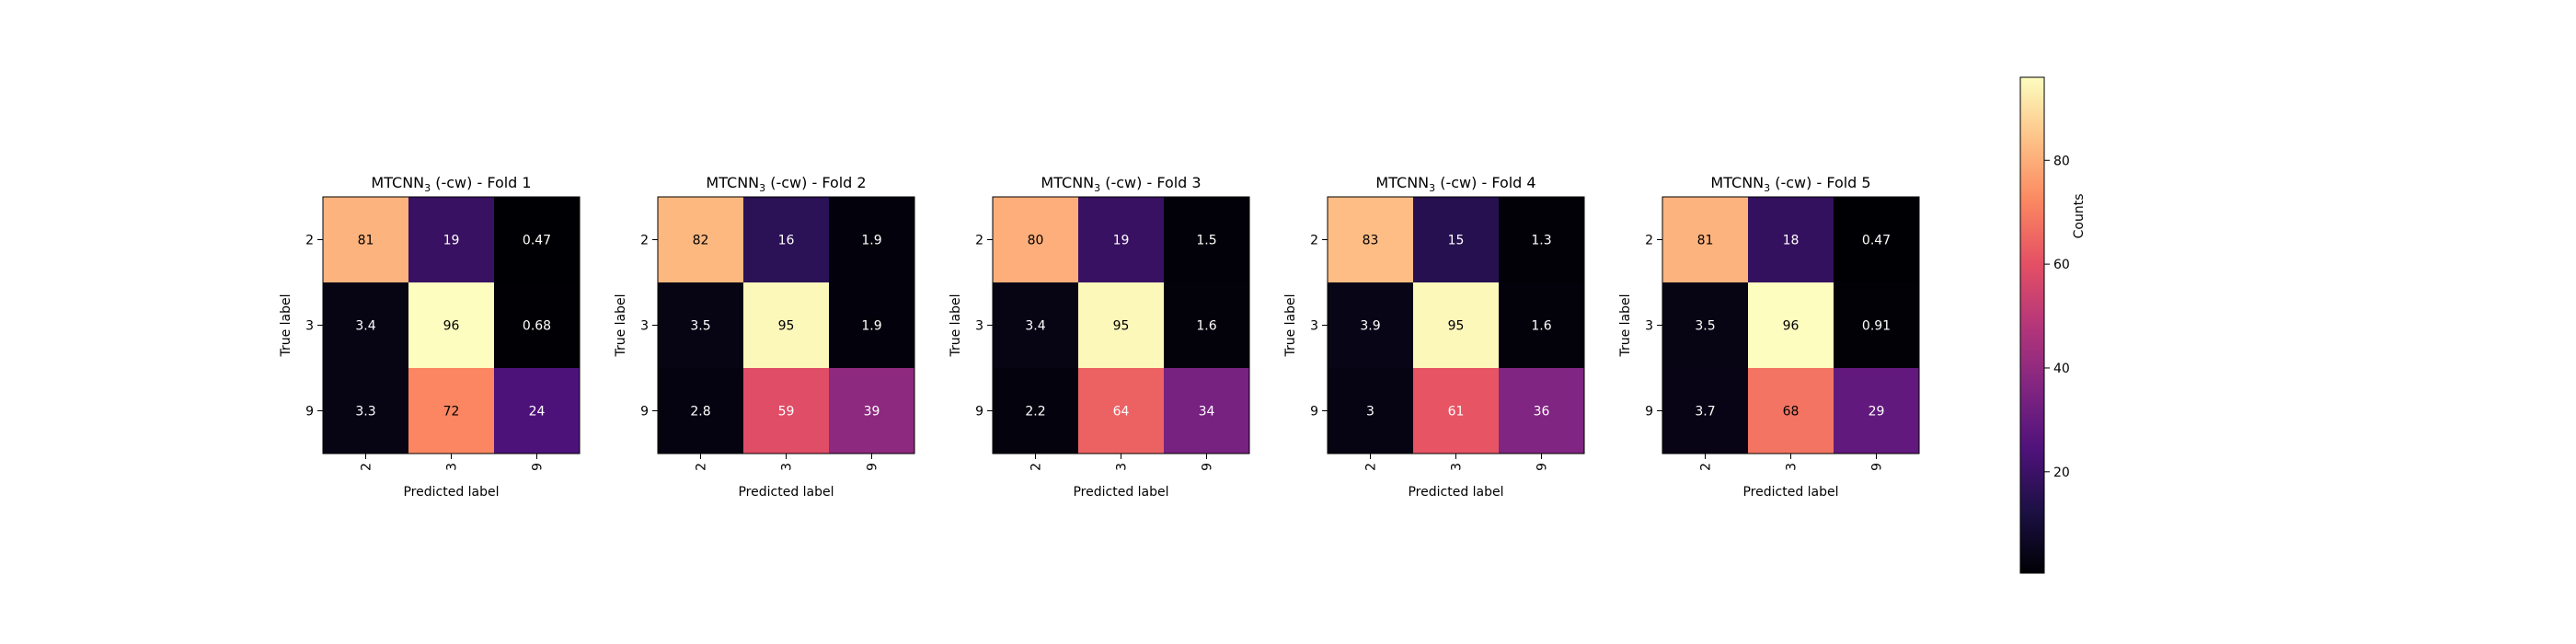 This screenshot has width=2576, height=644. I want to click on panel-title-suffix: (-cw) - Fold 1, so click(481, 182).